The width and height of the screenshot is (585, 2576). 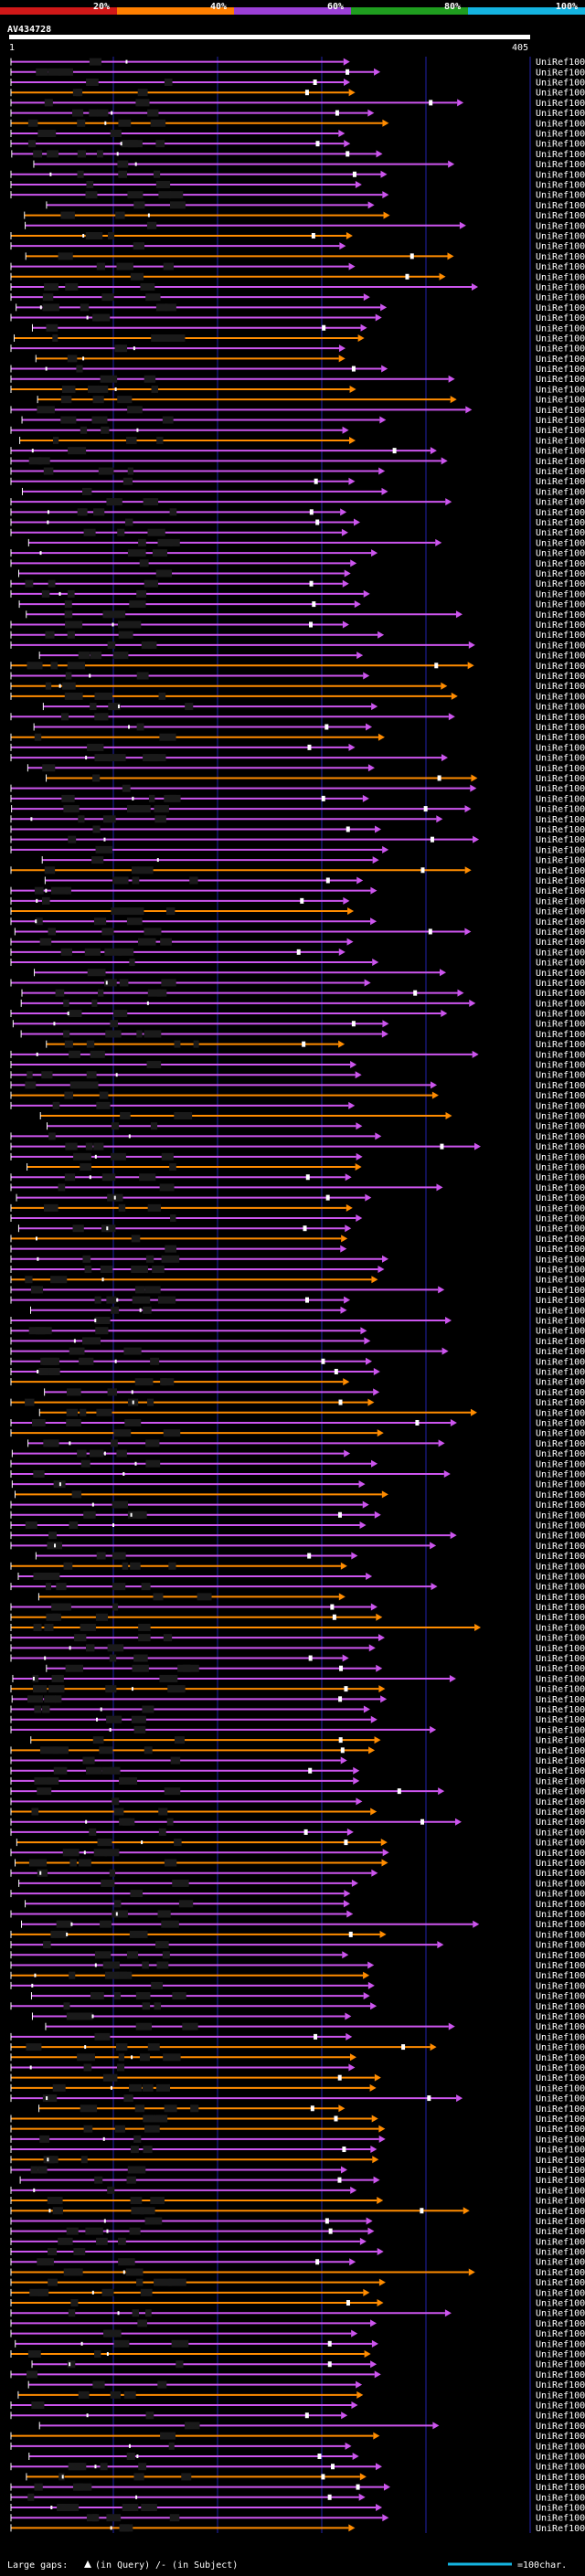 I want to click on hit-row: UniRef100_B3MUE4, so click(x=298, y=1505).